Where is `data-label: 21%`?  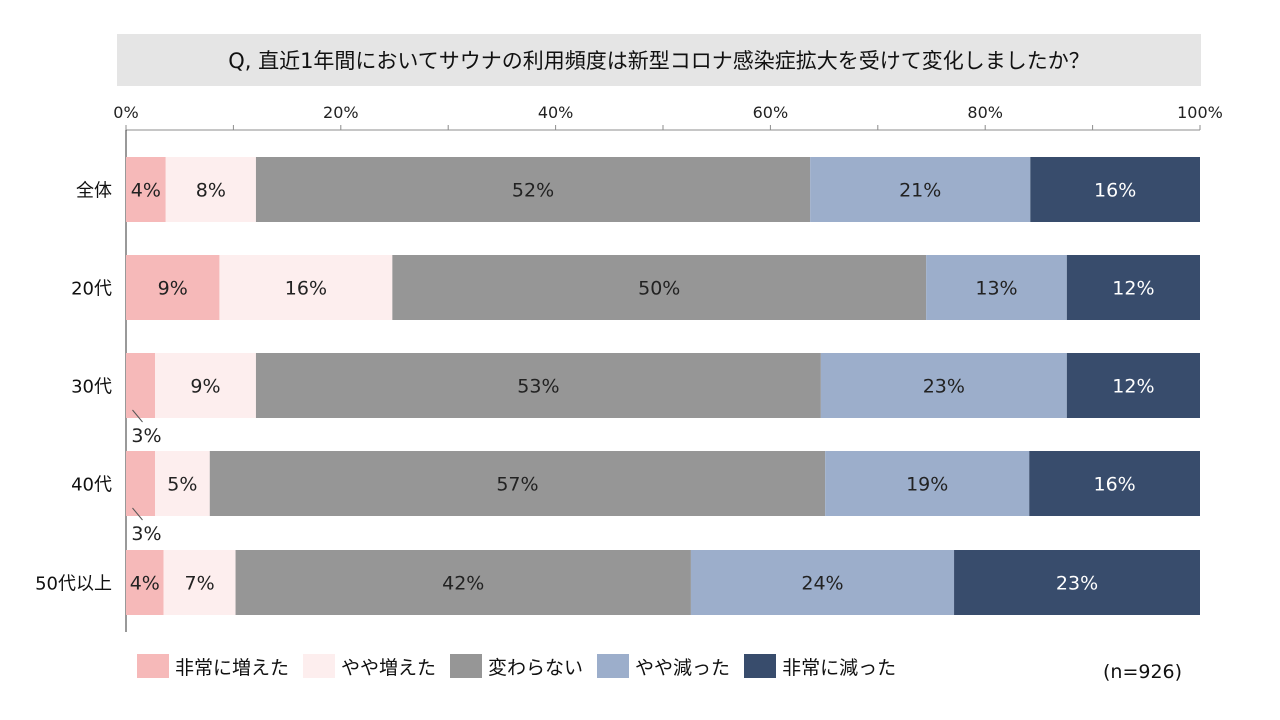
data-label: 21% is located at coordinates (920, 191).